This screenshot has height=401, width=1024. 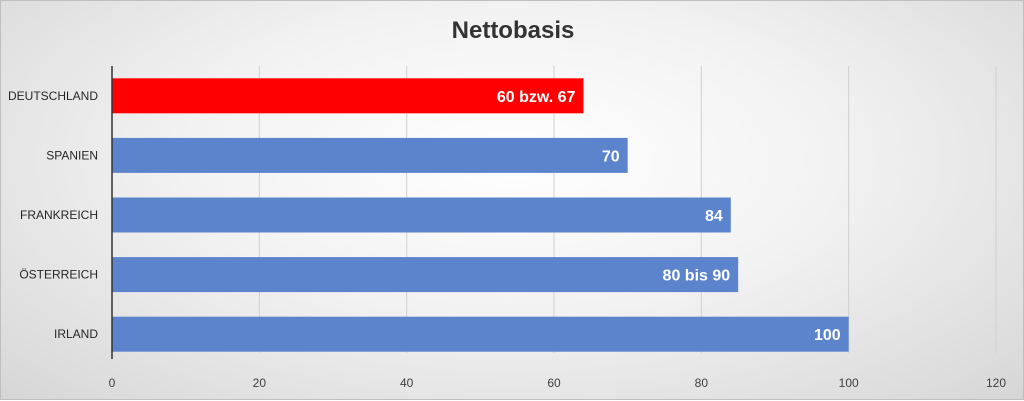 What do you see at coordinates (702, 383) in the screenshot?
I see `x-tick-label: 80` at bounding box center [702, 383].